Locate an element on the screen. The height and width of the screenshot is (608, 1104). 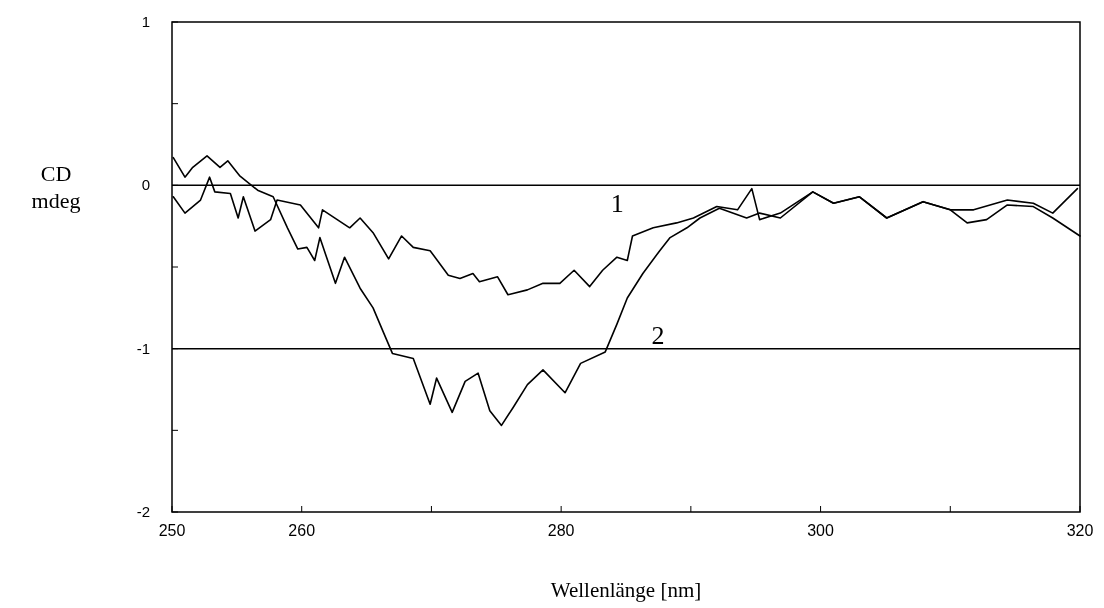
x-tick-label: 250 is located at coordinates (172, 530).